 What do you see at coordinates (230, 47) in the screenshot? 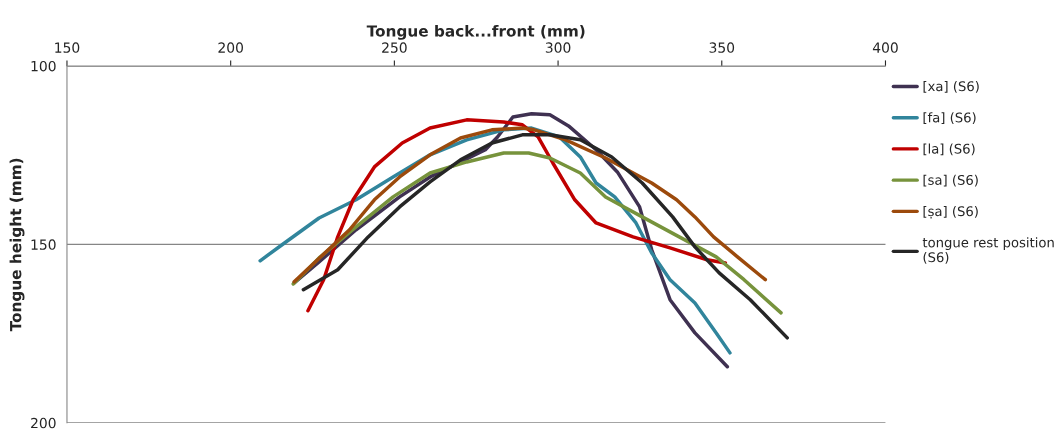
I see `x-tick-label: 200` at bounding box center [230, 47].